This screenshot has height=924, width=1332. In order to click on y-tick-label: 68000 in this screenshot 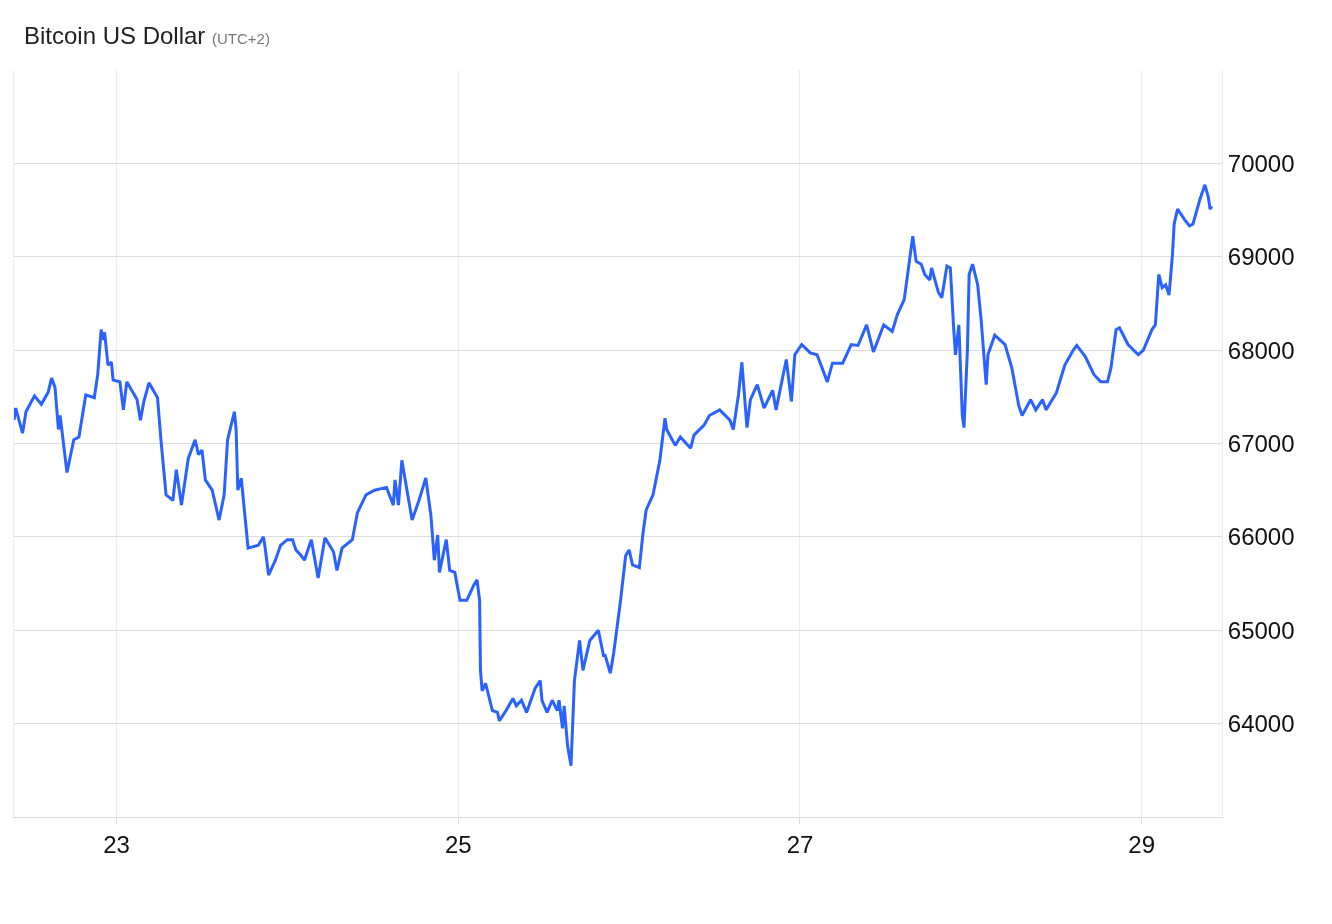, I will do `click(1261, 350)`.